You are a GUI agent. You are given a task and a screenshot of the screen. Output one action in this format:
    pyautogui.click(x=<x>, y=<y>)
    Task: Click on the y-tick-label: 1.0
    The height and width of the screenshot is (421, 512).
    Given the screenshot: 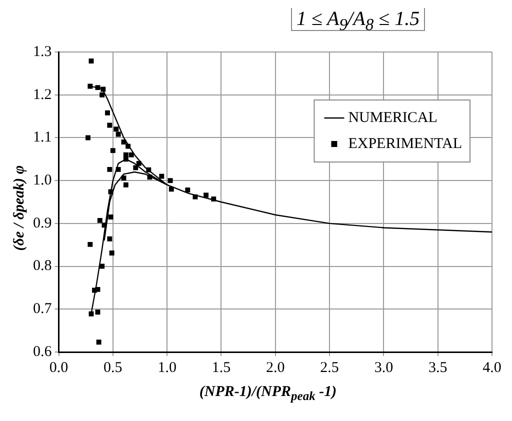 What is the action you would take?
    pyautogui.click(x=42, y=180)
    